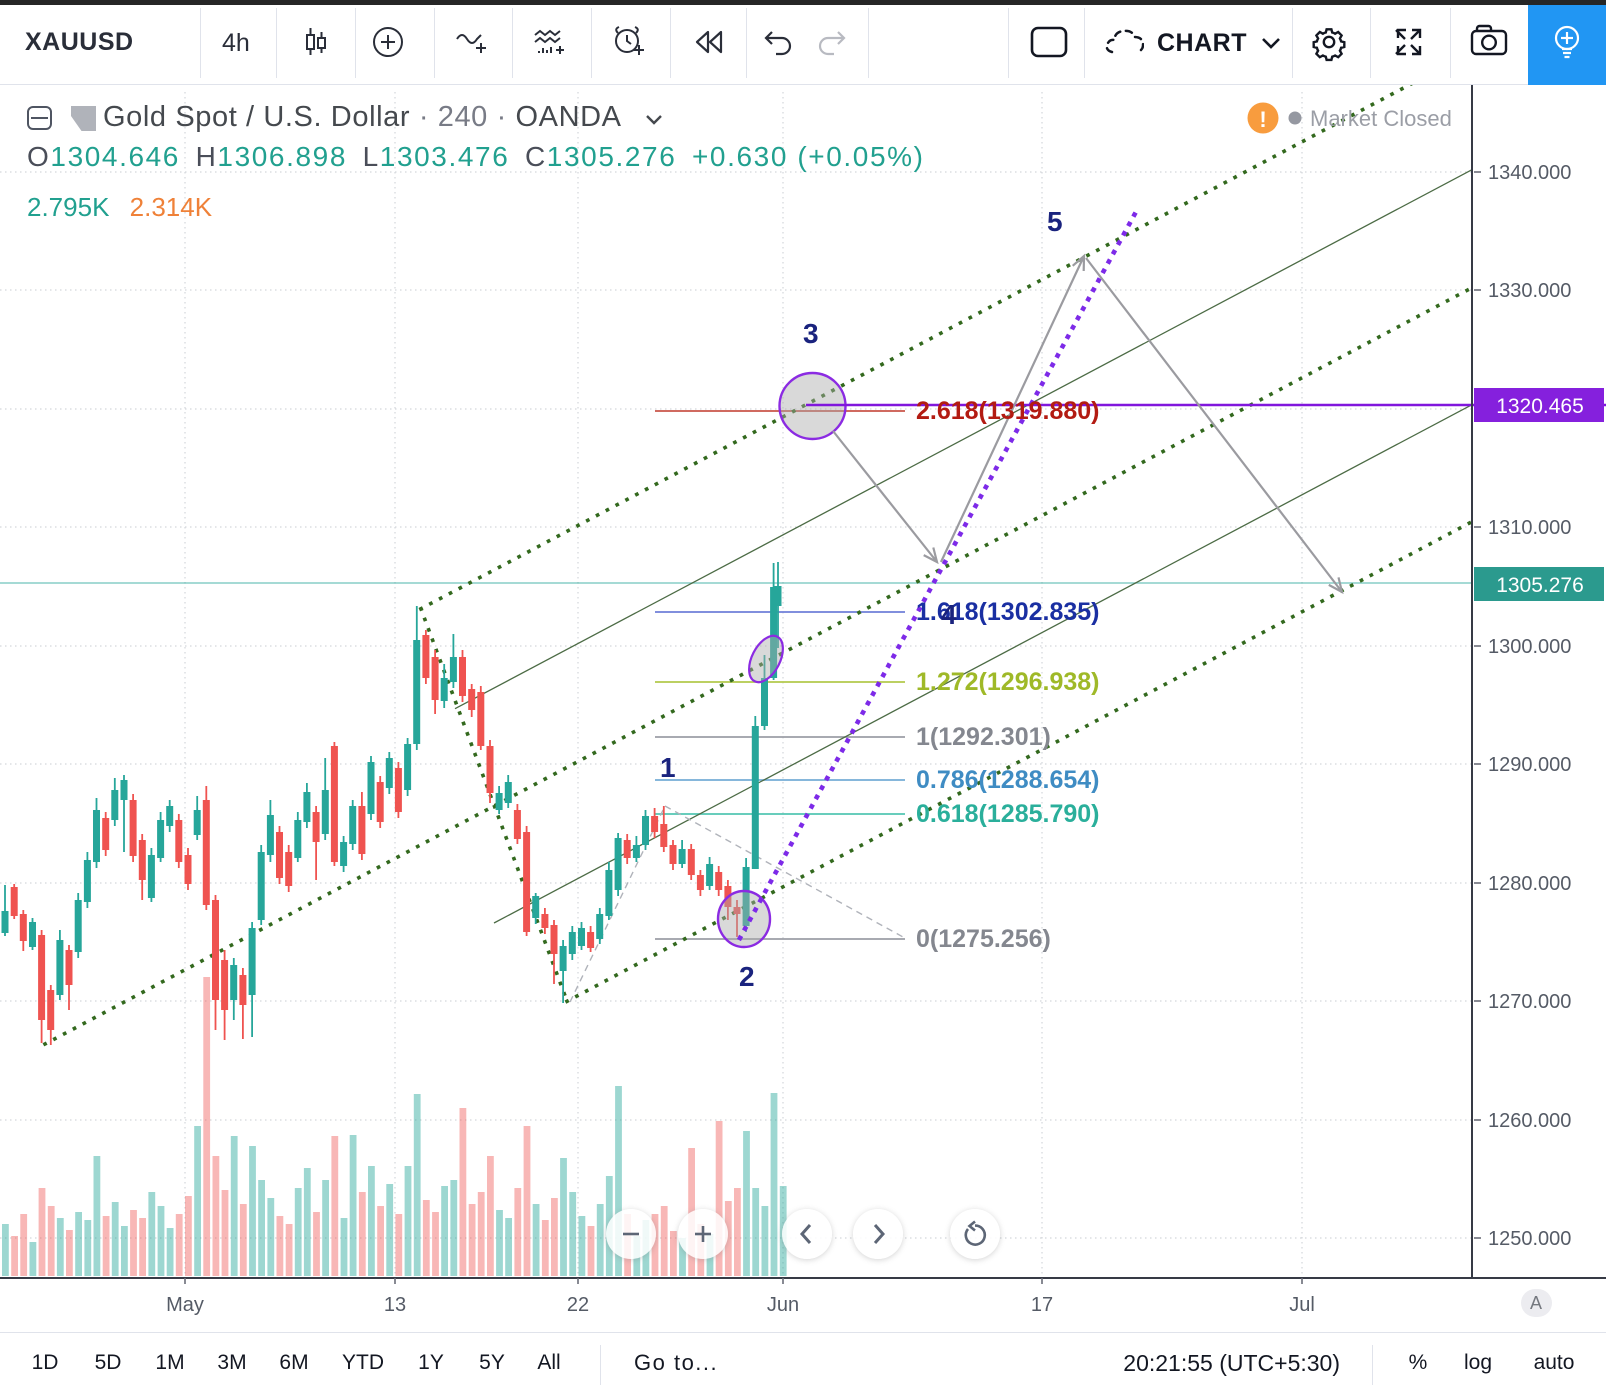  What do you see at coordinates (1536, 1303) in the screenshot?
I see `svg-text: A` at bounding box center [1536, 1303].